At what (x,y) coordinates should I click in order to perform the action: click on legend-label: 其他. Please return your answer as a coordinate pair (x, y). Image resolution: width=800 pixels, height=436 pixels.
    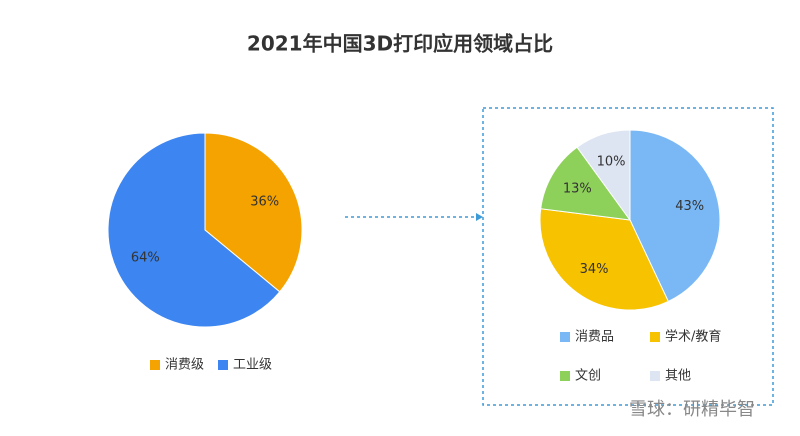
    Looking at the image, I should click on (678, 376).